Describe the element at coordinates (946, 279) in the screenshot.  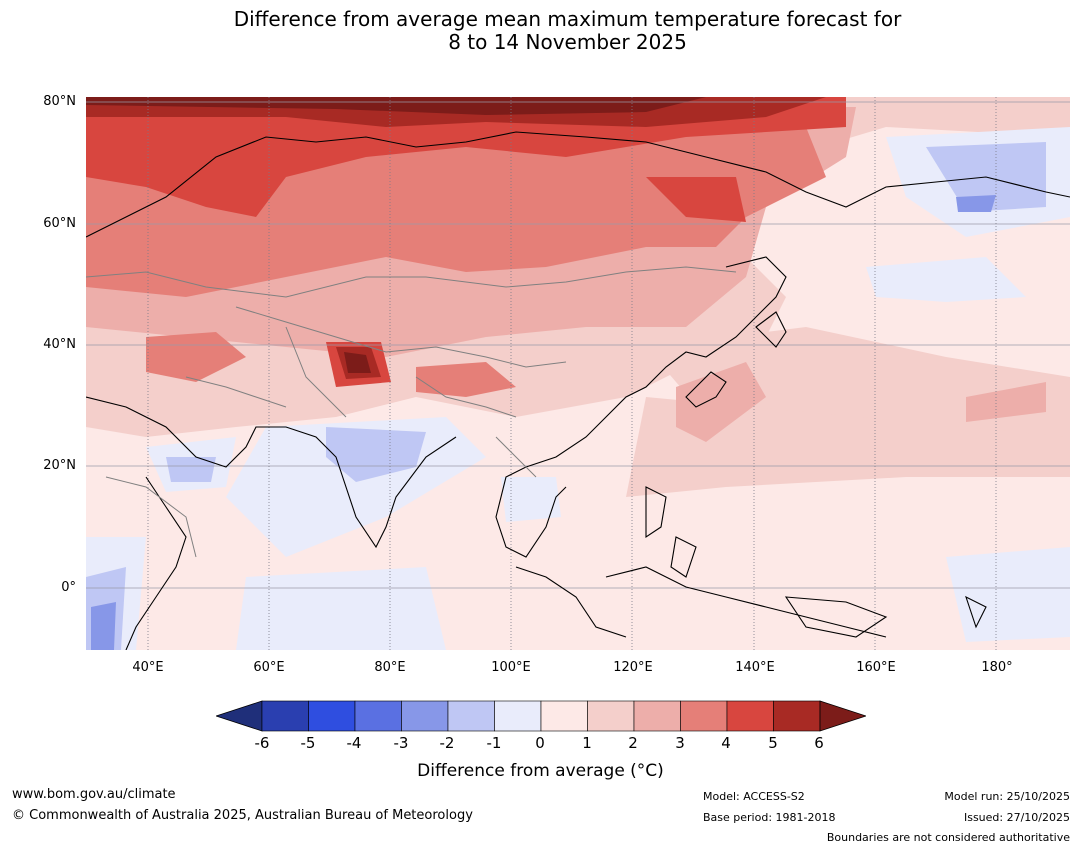
I see `anomaly-region-cool-pacific` at that location.